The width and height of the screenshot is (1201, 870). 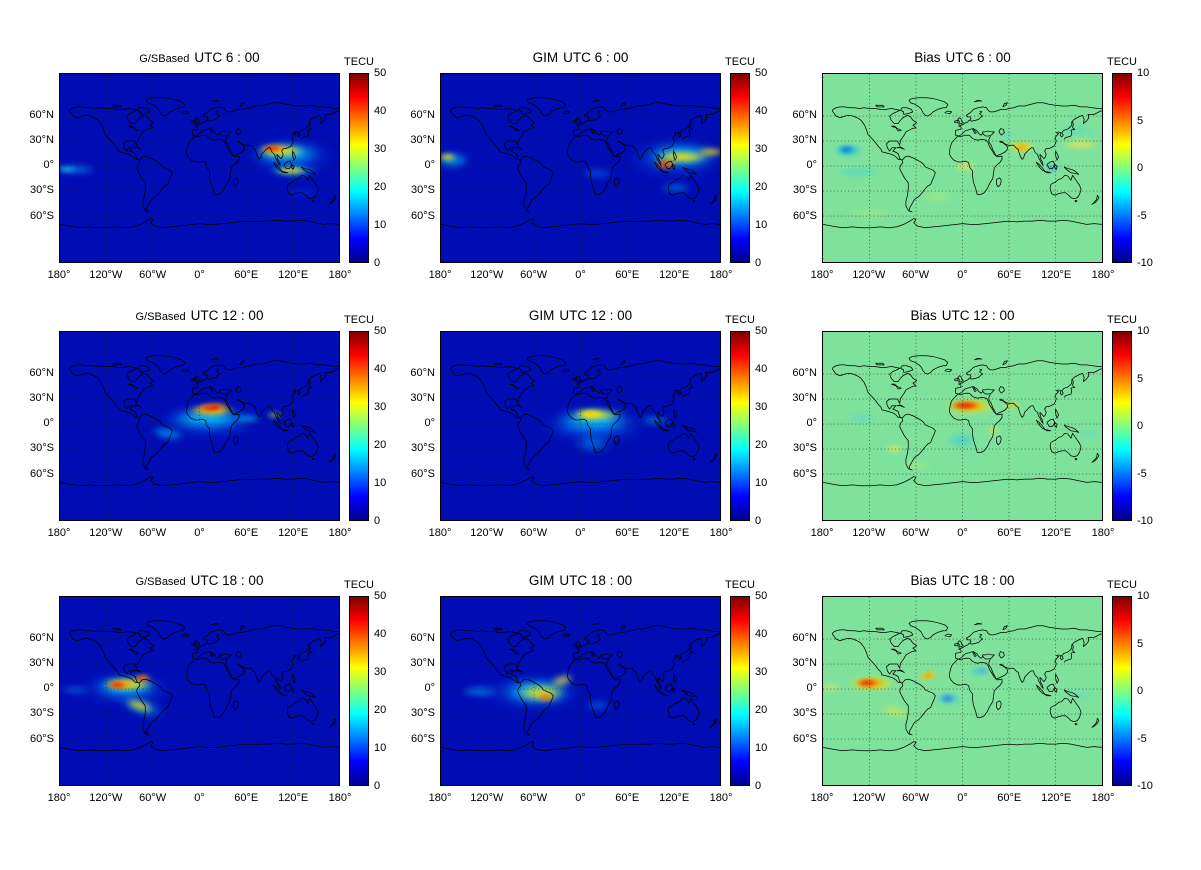 What do you see at coordinates (978, 580) in the screenshot?
I see `panel-title-time: UTC 18 : 00` at bounding box center [978, 580].